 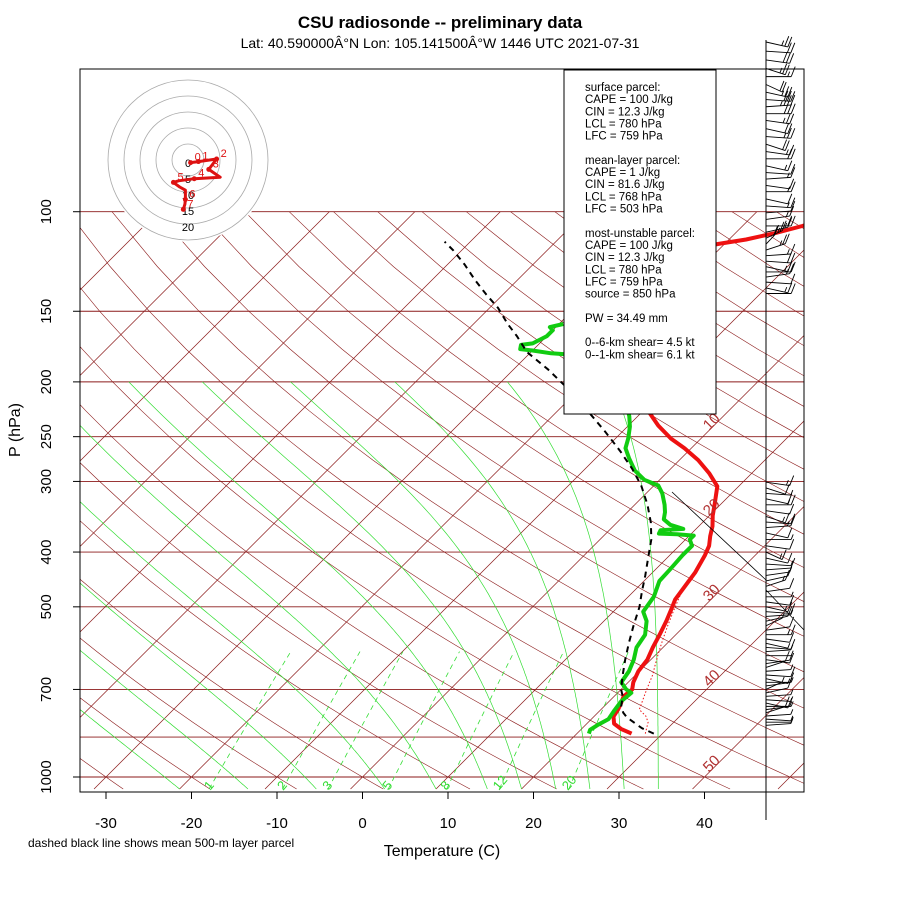 What do you see at coordinates (248, 379) in the screenshot?
I see `isotherm--60` at bounding box center [248, 379].